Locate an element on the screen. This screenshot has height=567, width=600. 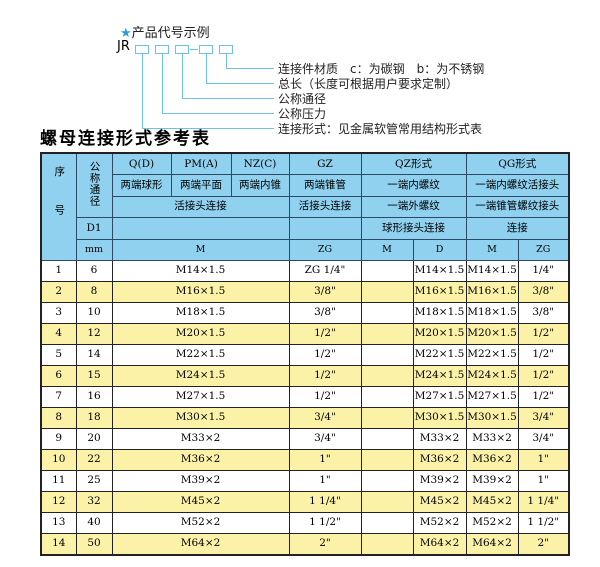
cell-qz-d: M22×1.5 is located at coordinates (439, 354).